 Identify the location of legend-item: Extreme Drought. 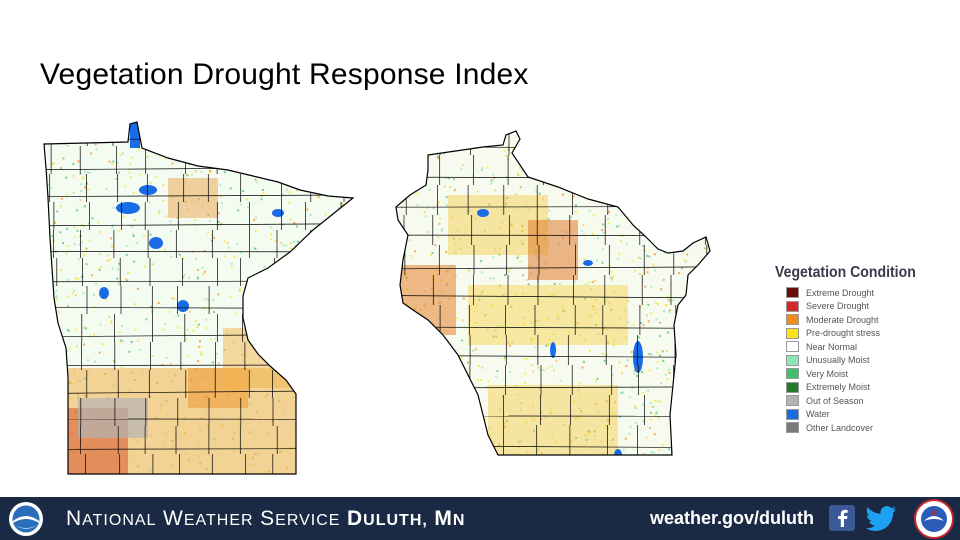
(865, 293).